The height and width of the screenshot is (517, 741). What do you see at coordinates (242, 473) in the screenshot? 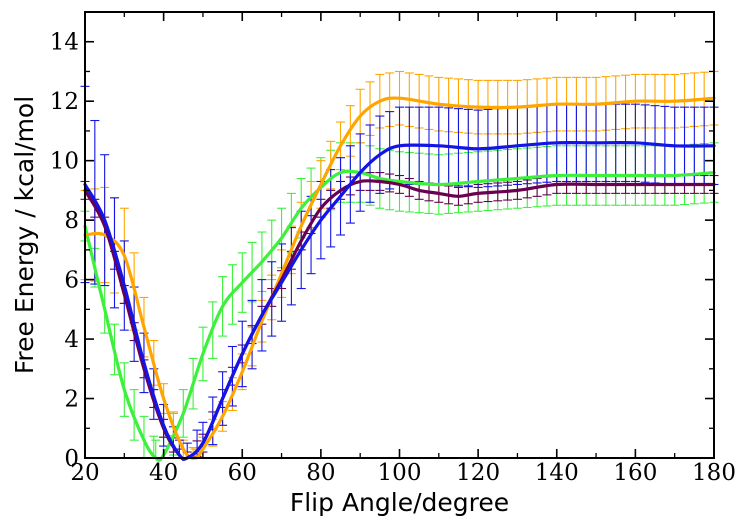
I see `x-tick-label: 60` at bounding box center [242, 473].